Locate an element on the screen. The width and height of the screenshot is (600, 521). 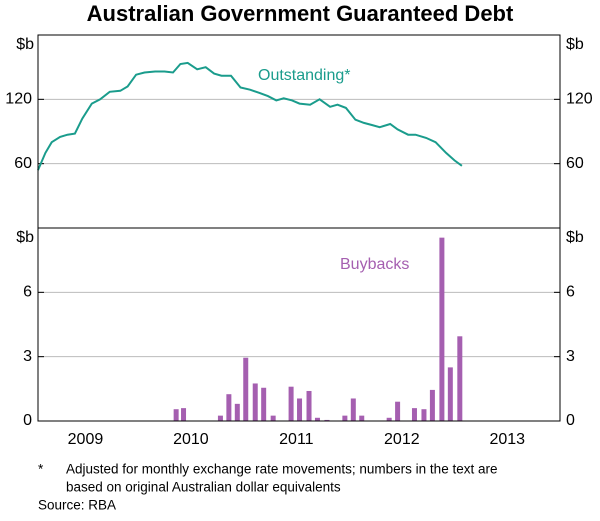
series-annotation: Buybacks is located at coordinates (374, 264).